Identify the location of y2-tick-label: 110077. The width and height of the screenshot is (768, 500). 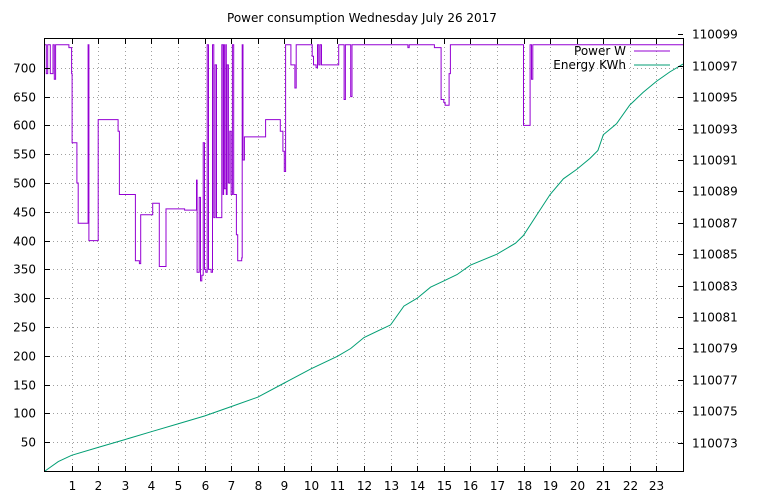
(715, 381).